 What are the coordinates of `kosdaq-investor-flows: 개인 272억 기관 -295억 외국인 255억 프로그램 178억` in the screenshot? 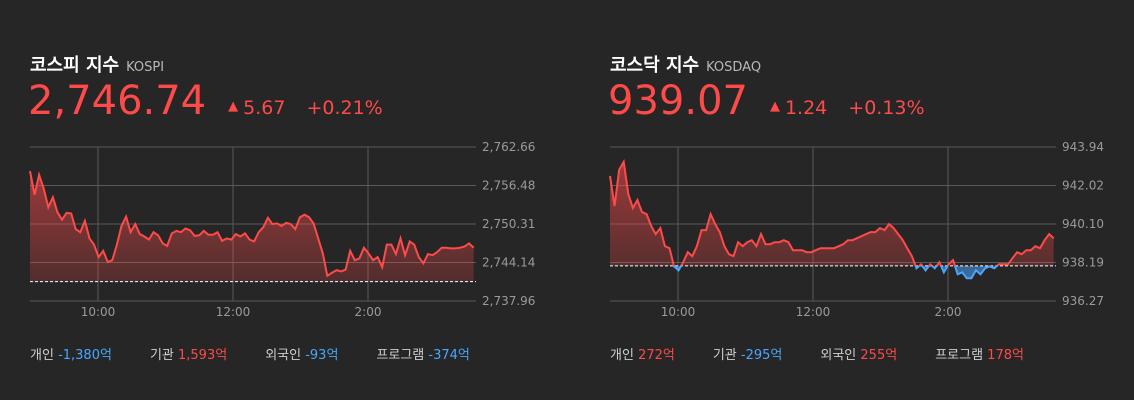 It's located at (836, 353).